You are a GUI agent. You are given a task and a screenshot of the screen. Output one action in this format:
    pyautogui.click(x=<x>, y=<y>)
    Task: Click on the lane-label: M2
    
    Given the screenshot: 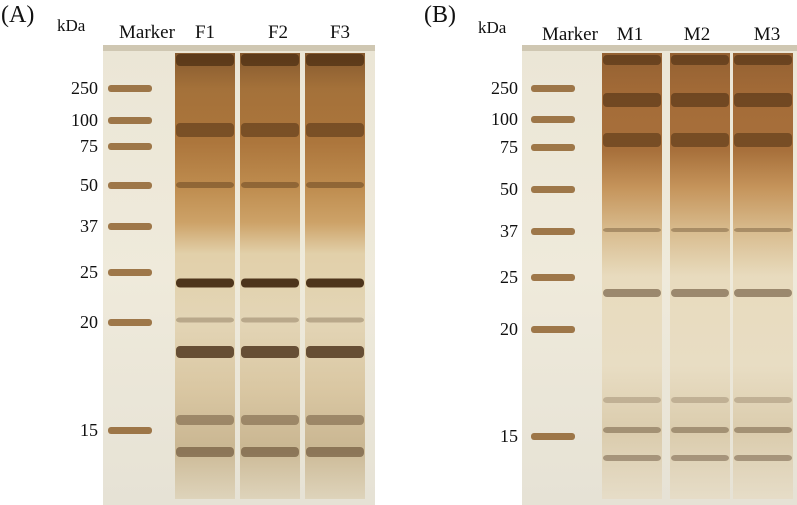 What is the action you would take?
    pyautogui.click(x=697, y=34)
    